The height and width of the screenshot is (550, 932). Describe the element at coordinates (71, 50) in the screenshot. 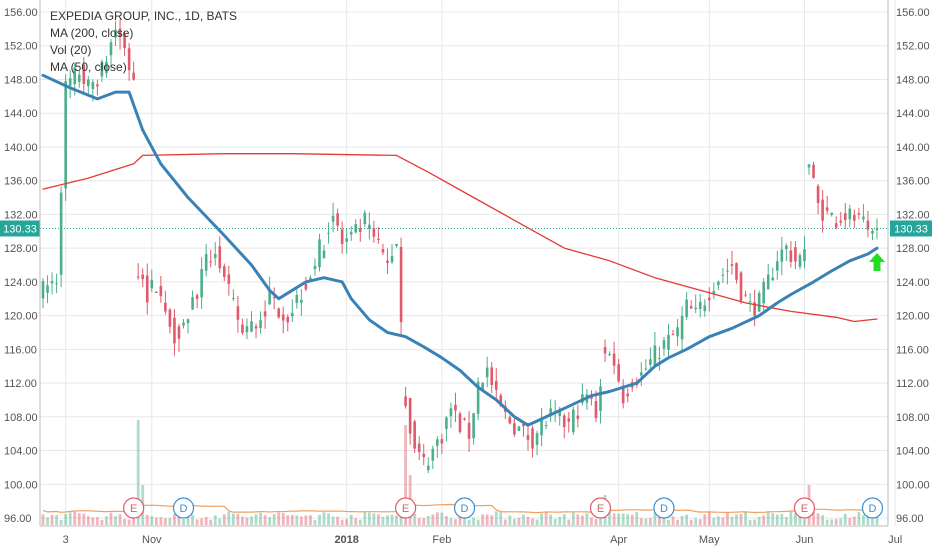

I see `legend-volume: Vol (20)` at that location.